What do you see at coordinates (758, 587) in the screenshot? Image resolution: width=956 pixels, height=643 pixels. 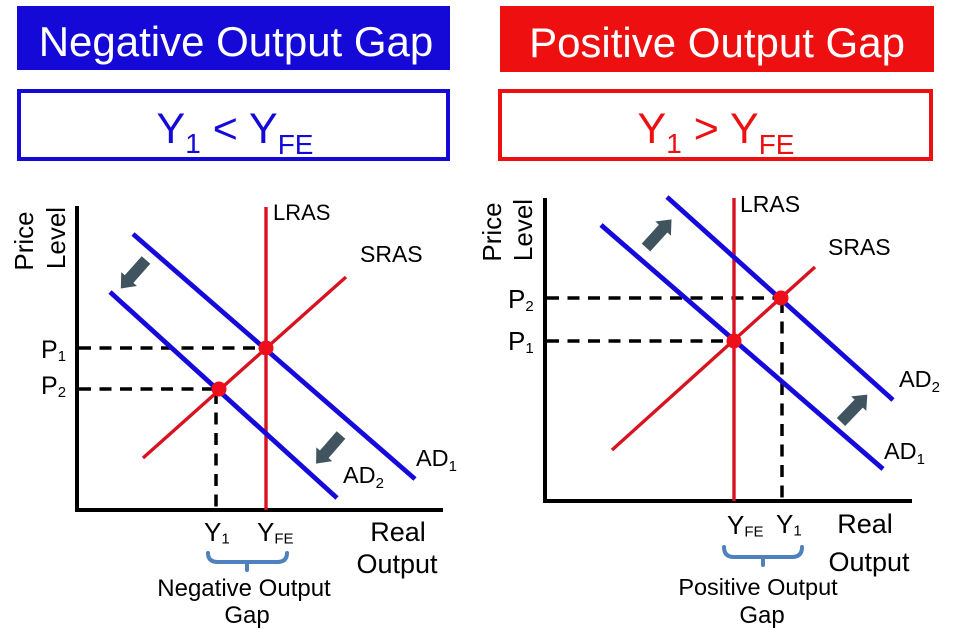 I see `svg-text: Positive Output` at bounding box center [758, 587].